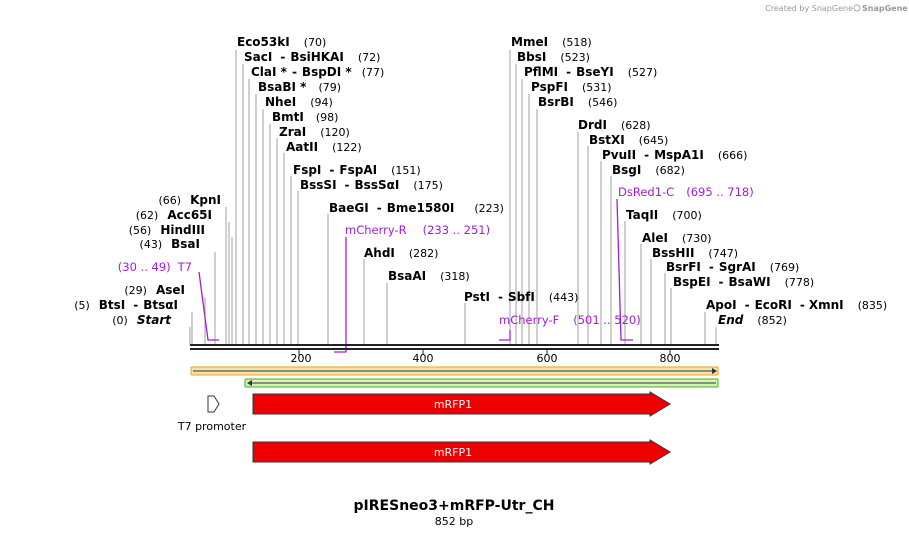 The width and height of the screenshot is (909, 536). Describe the element at coordinates (305, 117) in the screenshot. I see `enzyme-bmti: BmtI (98)` at that location.